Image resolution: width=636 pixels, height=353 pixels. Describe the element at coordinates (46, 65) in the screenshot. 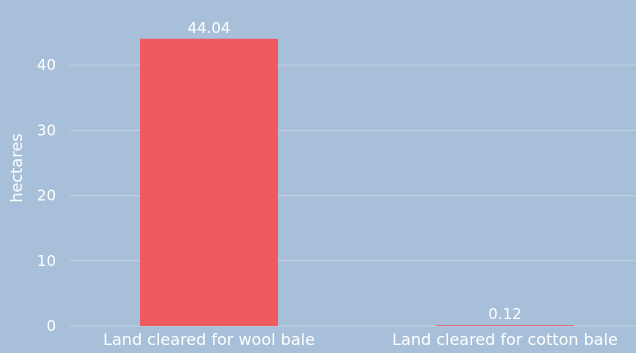

I see `y-tick-label: 40` at that location.